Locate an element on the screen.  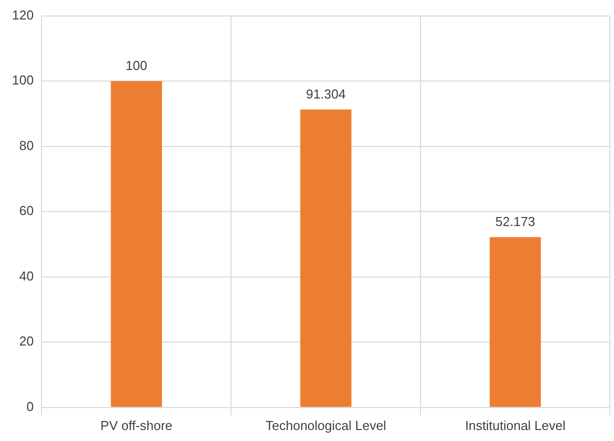
x-tick-label: Institutional Level is located at coordinates (515, 425).